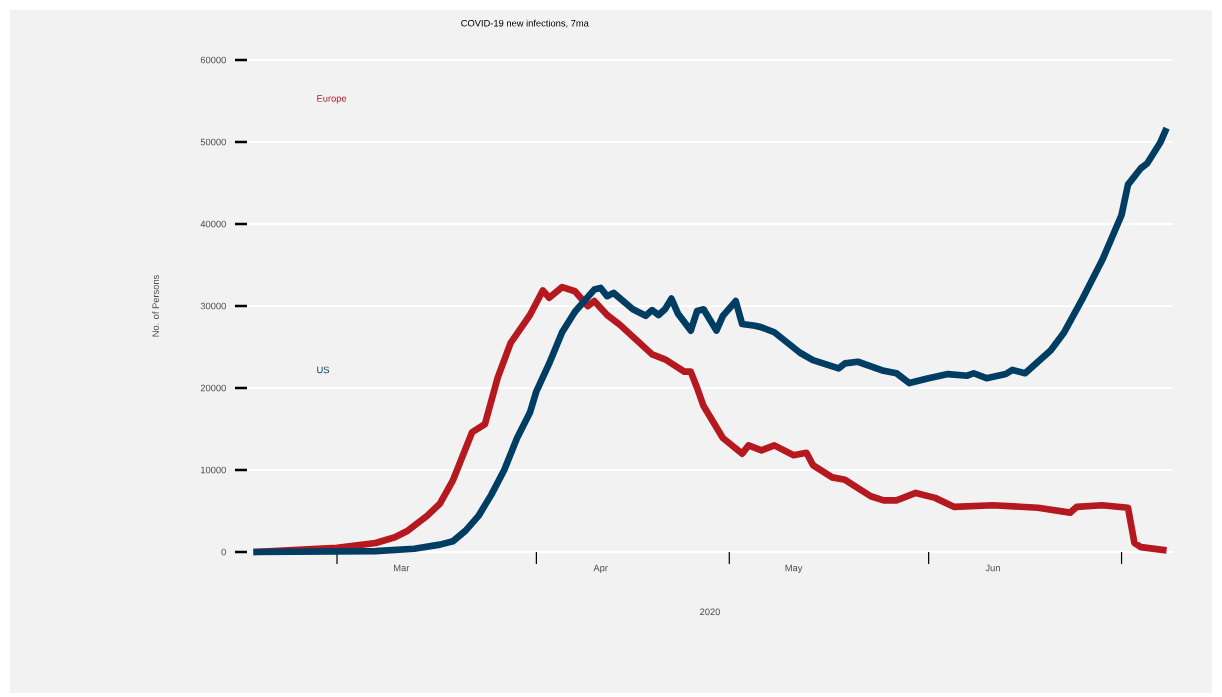 The width and height of the screenshot is (1222, 697). Describe the element at coordinates (600, 569) in the screenshot. I see `x-tick-label: Apr` at that location.